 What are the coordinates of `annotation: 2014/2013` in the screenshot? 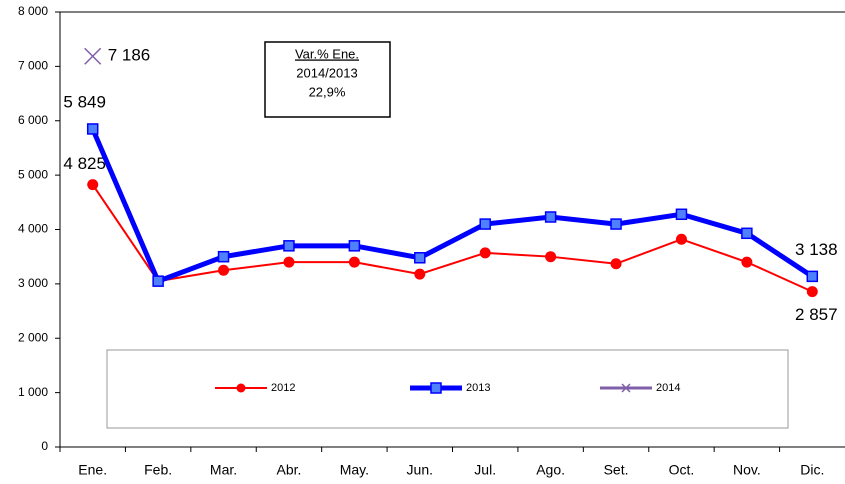 It's located at (326, 72).